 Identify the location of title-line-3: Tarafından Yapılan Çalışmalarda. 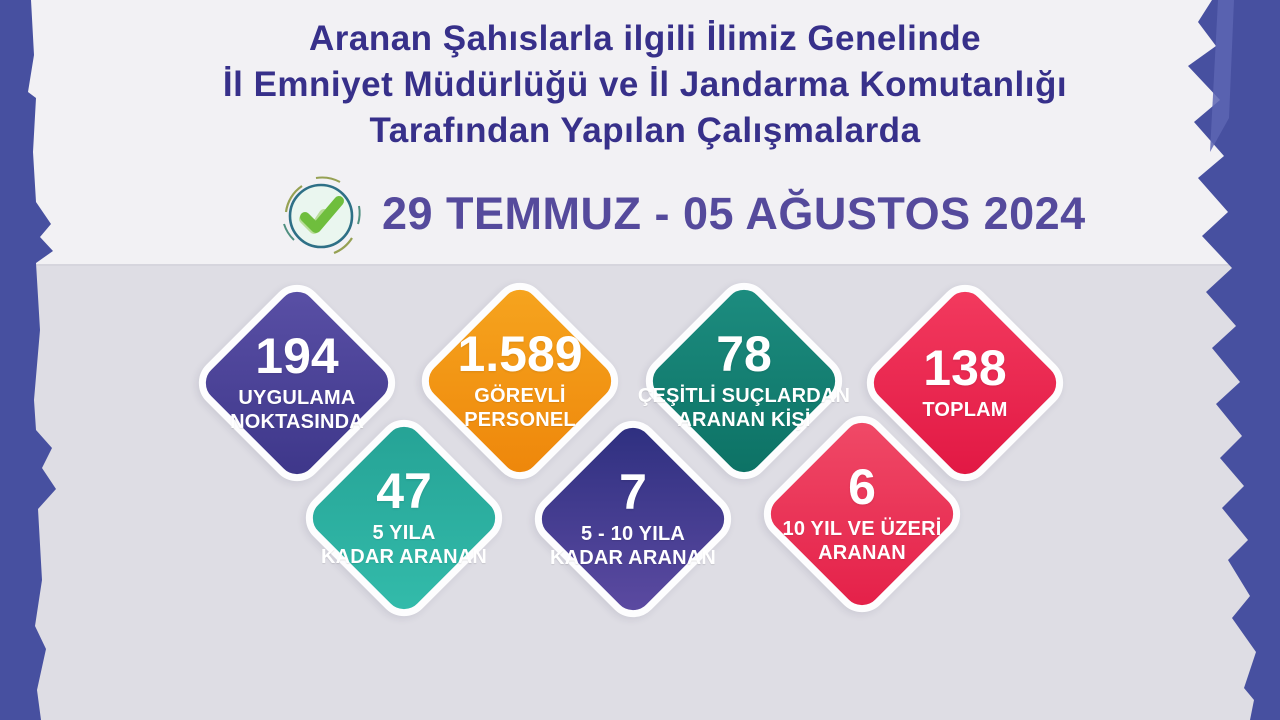
(645, 130).